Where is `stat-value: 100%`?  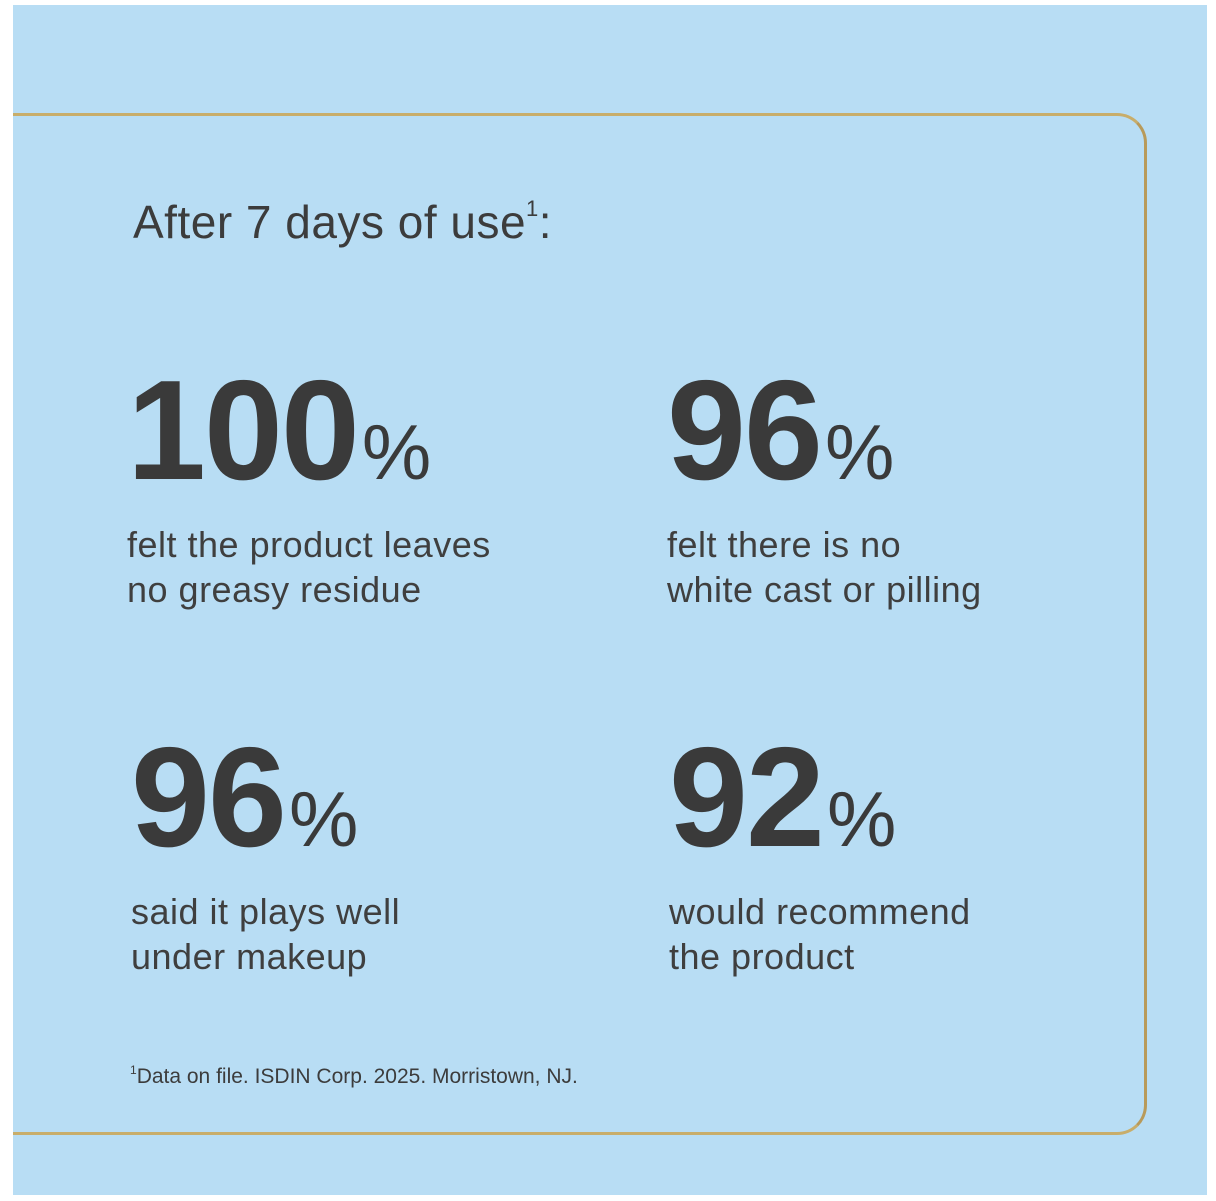
stat-value: 100% is located at coordinates (309, 431).